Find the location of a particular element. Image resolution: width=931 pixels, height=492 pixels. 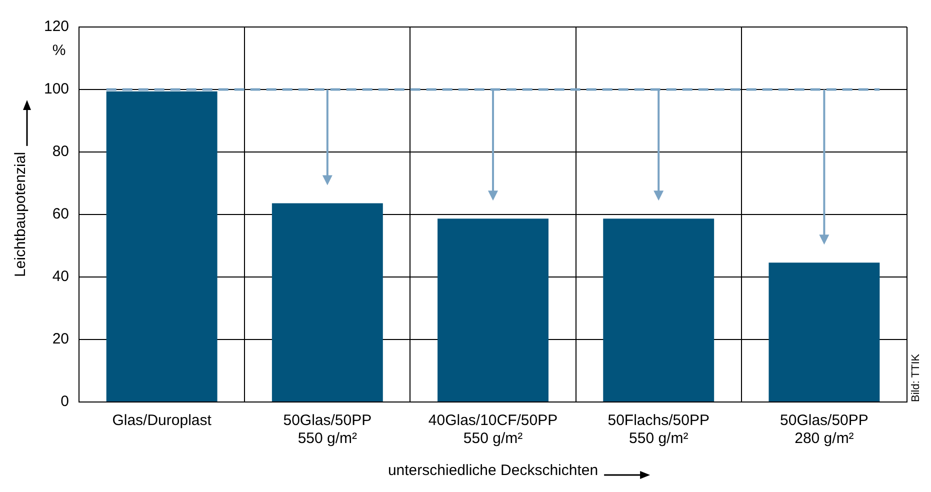

x-tick-label: 50Flachs/50PP 550 g/m² is located at coordinates (659, 430).